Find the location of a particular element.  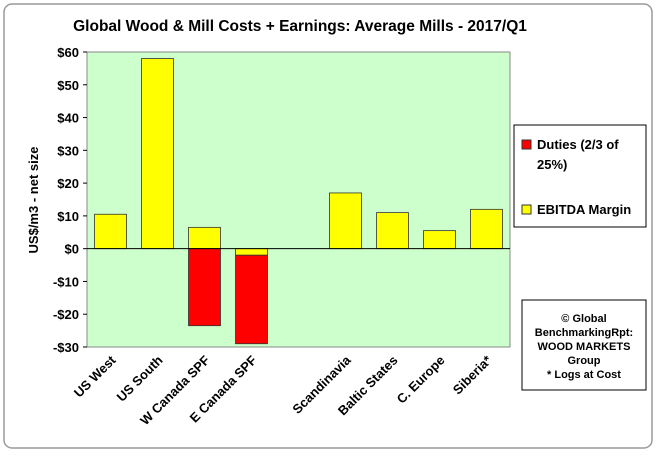

note-line: WOOD MARKETS is located at coordinates (584, 347).